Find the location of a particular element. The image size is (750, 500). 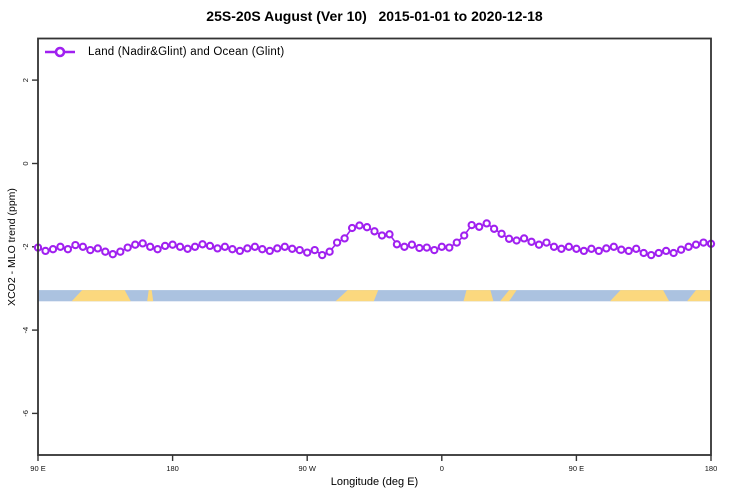

map-strip-land-australia-wrap is located at coordinates (640, 296).